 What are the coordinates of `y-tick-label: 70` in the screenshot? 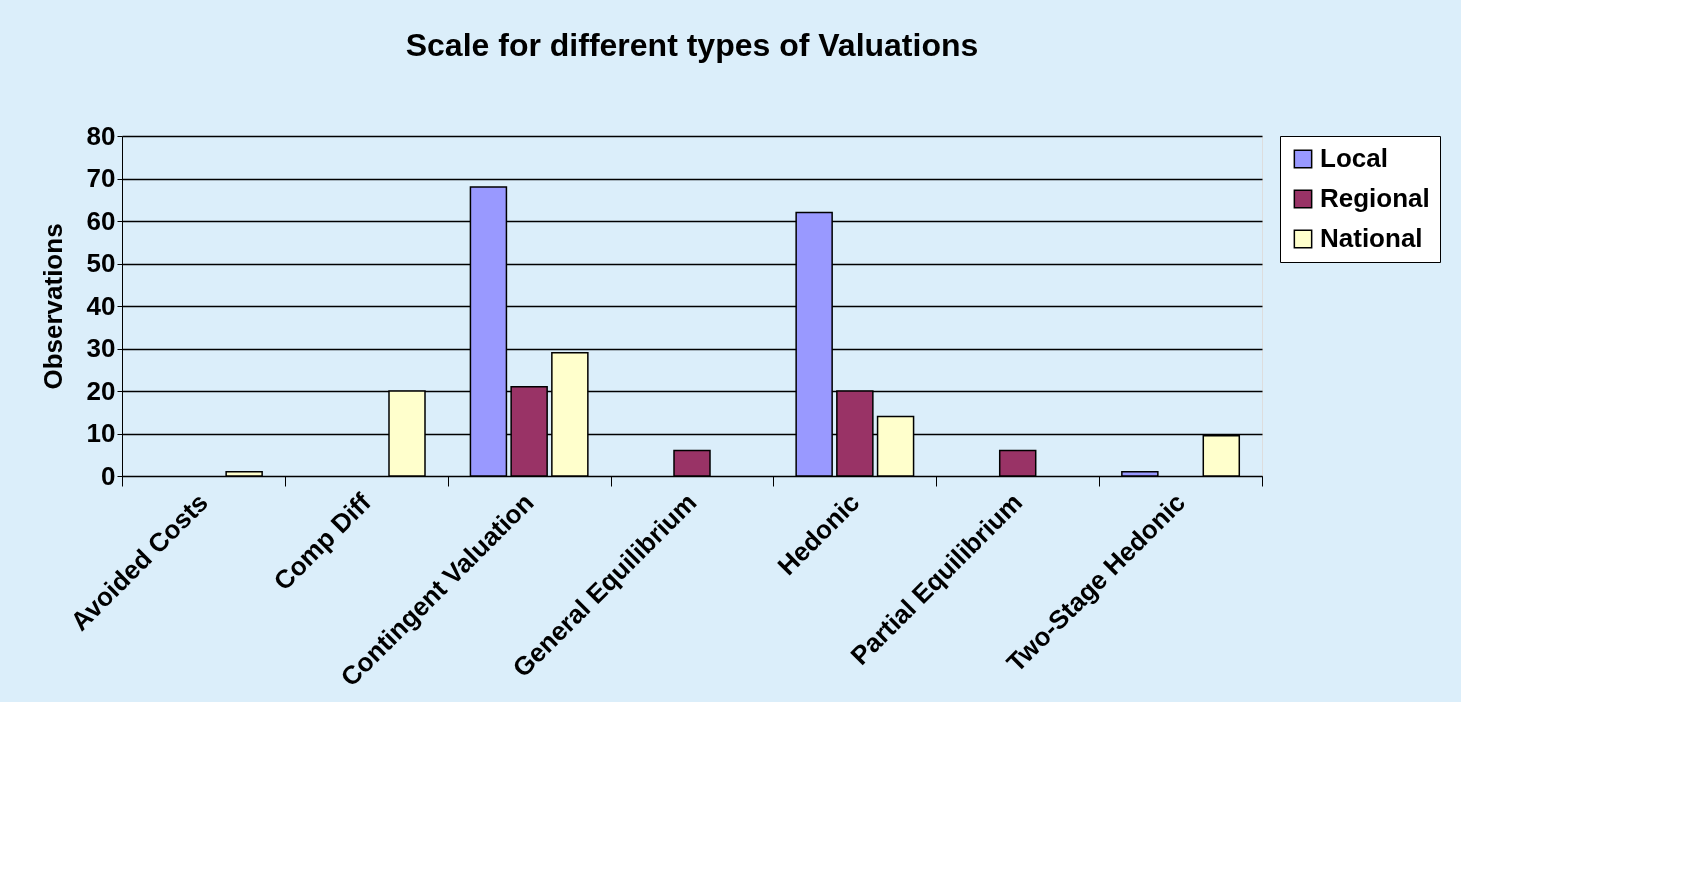 It's located at (101, 178).